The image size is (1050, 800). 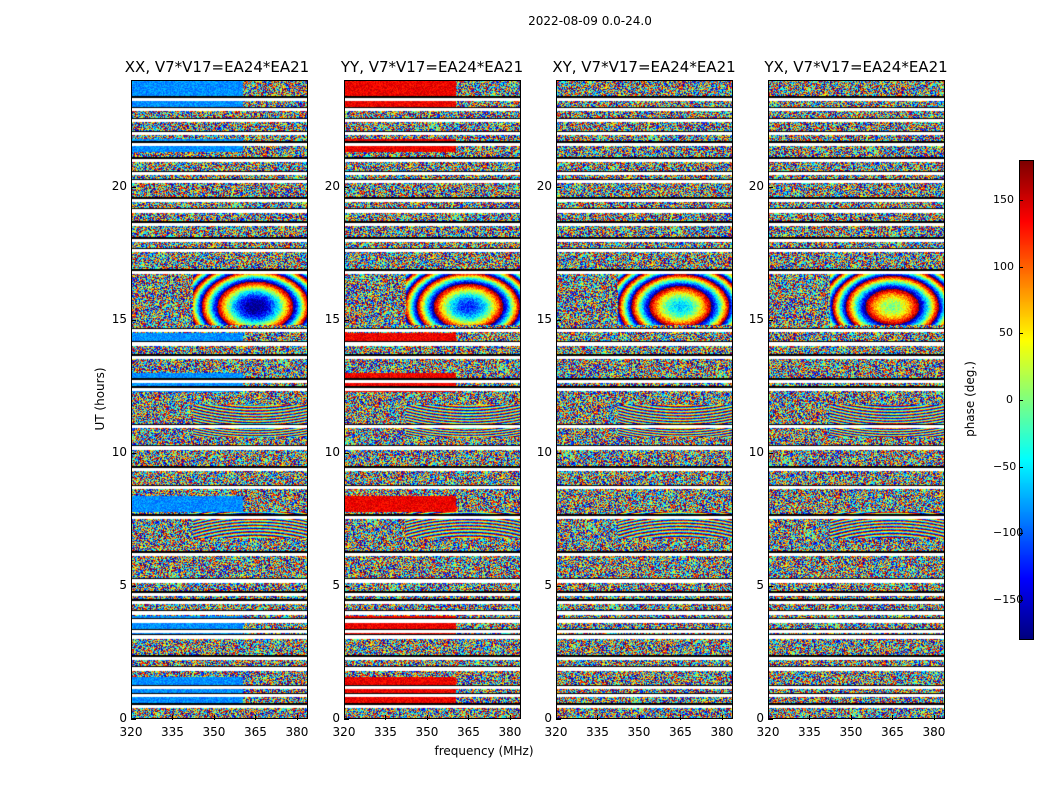 I want to click on panel-yy, so click(x=432, y=399).